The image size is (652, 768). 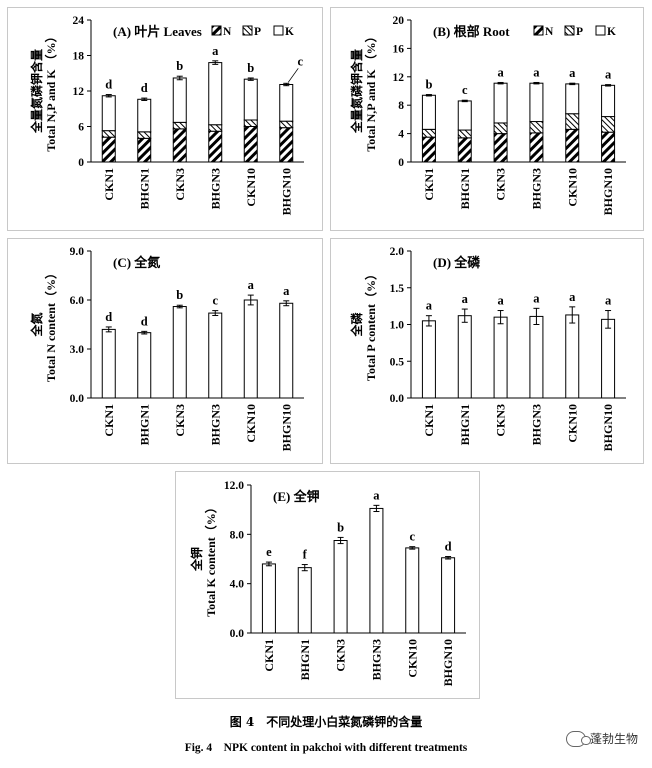 I want to click on x-category-label: BHGN10, so click(x=608, y=427).